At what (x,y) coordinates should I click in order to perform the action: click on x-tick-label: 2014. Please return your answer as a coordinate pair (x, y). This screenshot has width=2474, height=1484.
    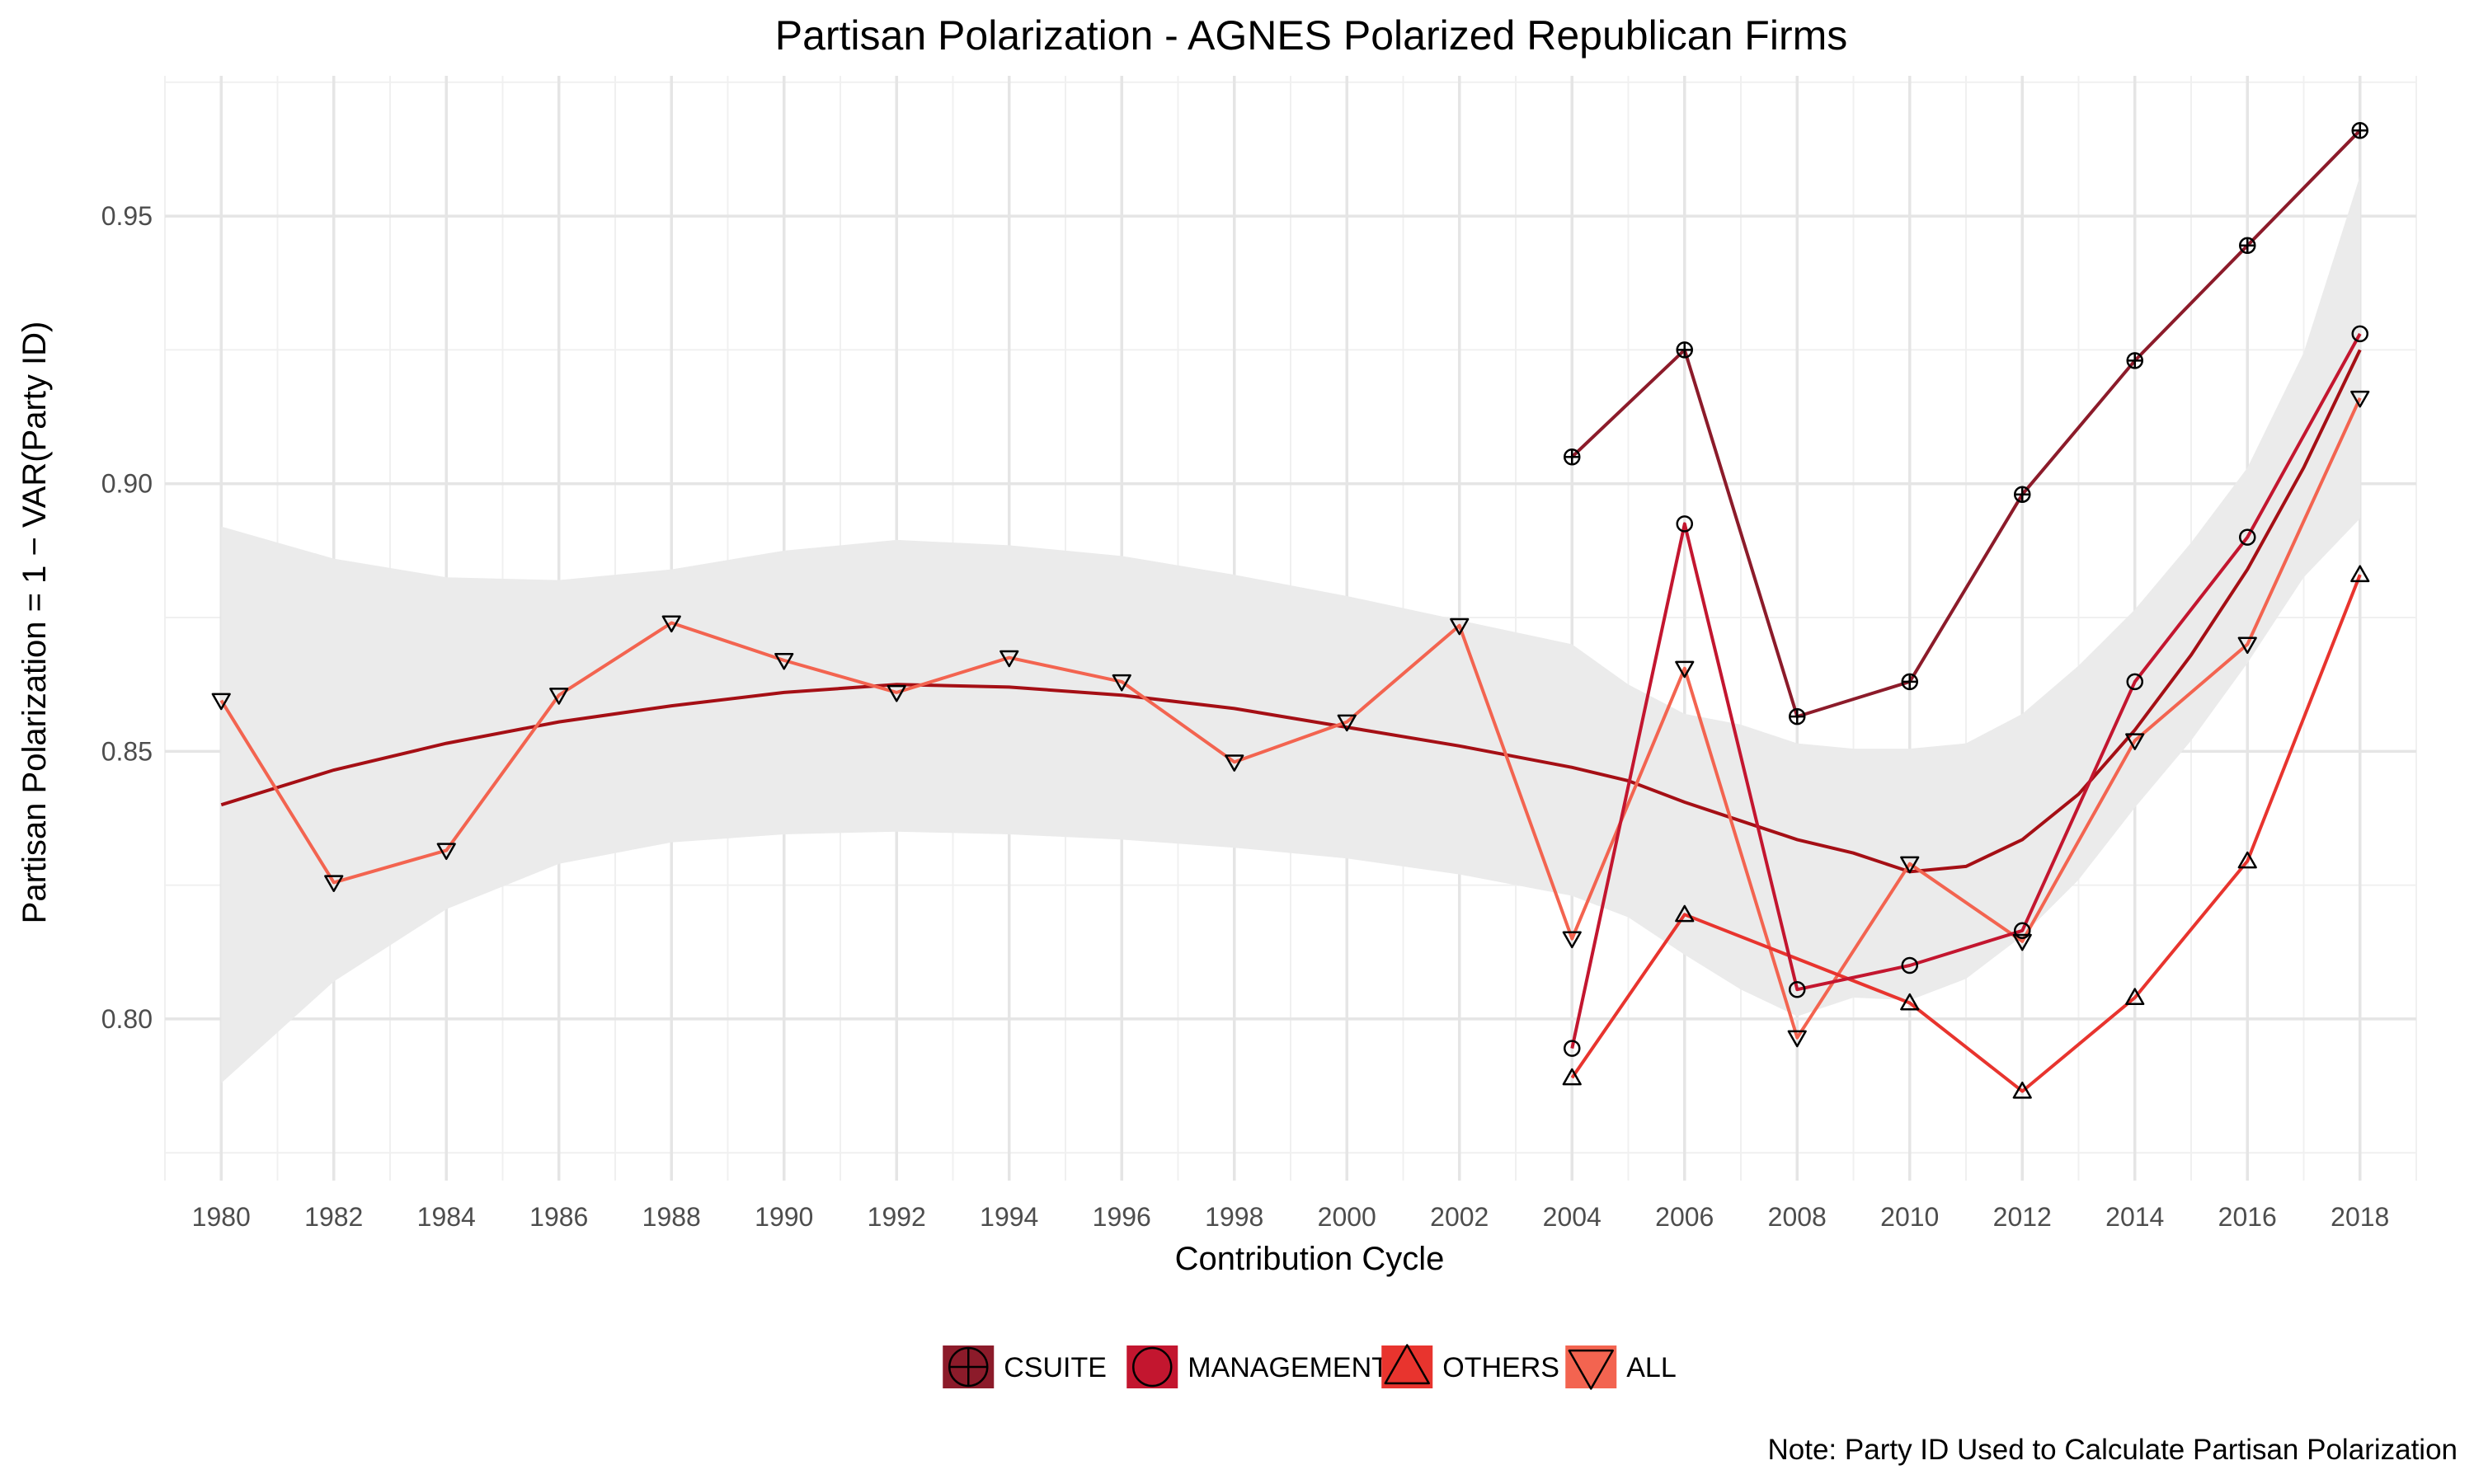
    Looking at the image, I should click on (2134, 1217).